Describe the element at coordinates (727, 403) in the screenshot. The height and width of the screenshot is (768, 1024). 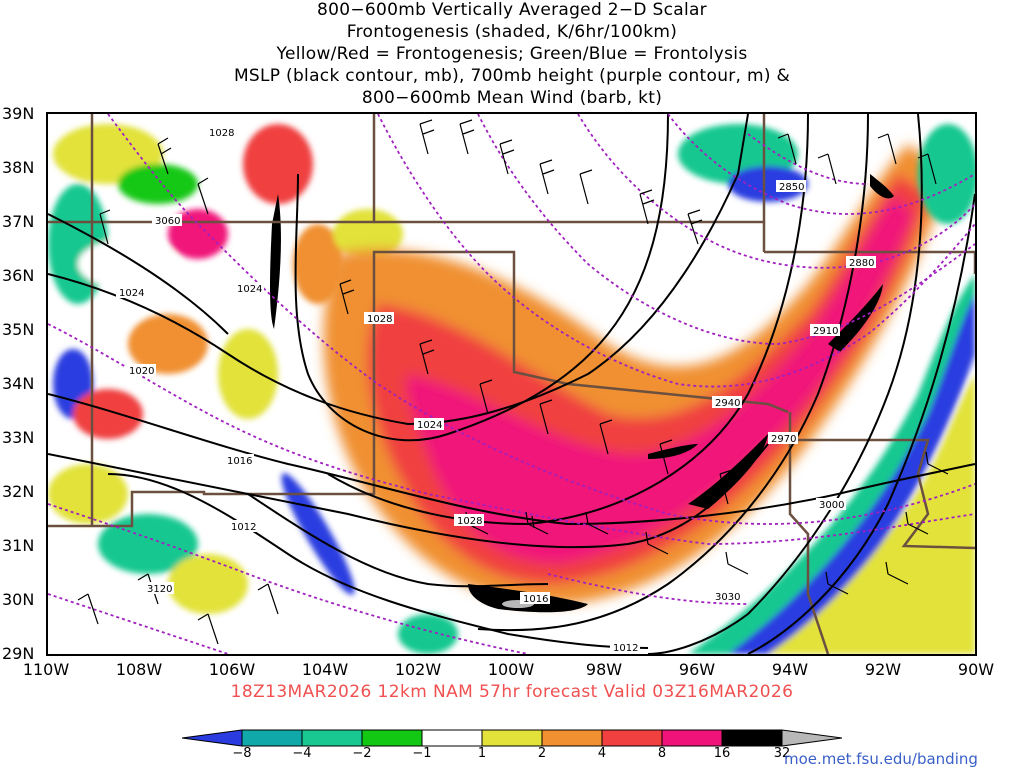
I see `height-label: 2940` at that location.